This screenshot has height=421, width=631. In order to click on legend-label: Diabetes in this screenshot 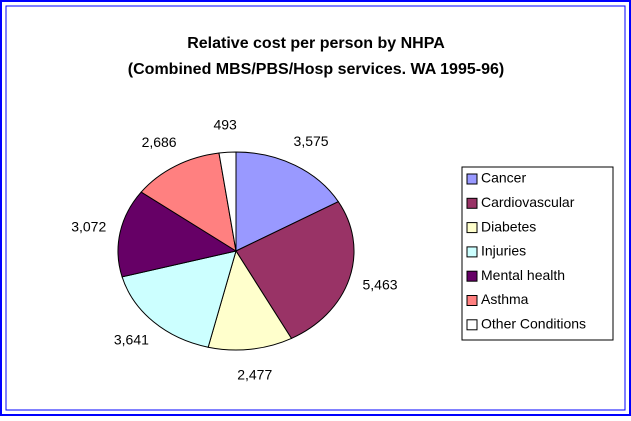, I will do `click(508, 226)`.